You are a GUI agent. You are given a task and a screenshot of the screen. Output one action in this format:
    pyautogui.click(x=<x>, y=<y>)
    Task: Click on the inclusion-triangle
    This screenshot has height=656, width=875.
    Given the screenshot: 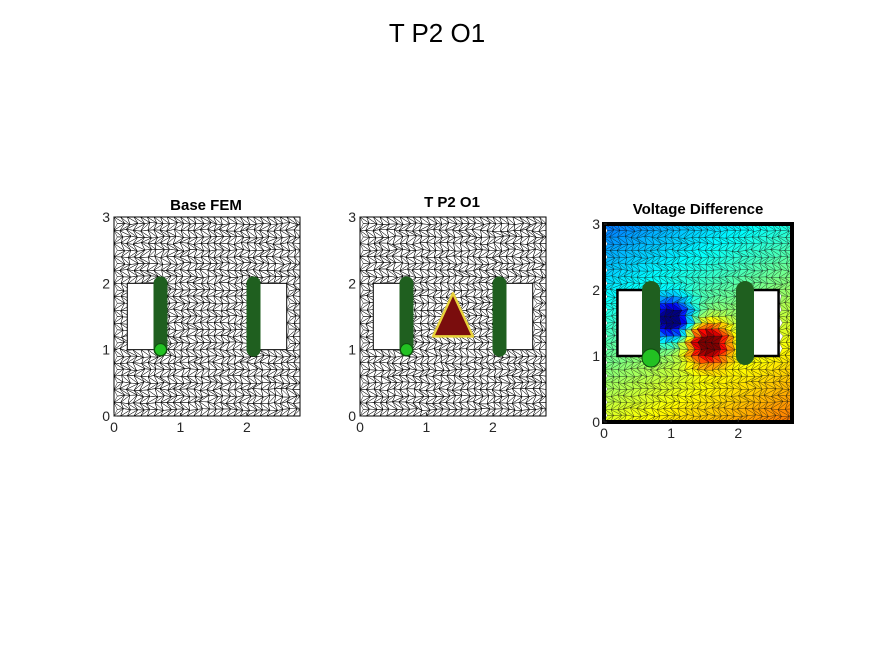 What is the action you would take?
    pyautogui.click(x=453, y=315)
    